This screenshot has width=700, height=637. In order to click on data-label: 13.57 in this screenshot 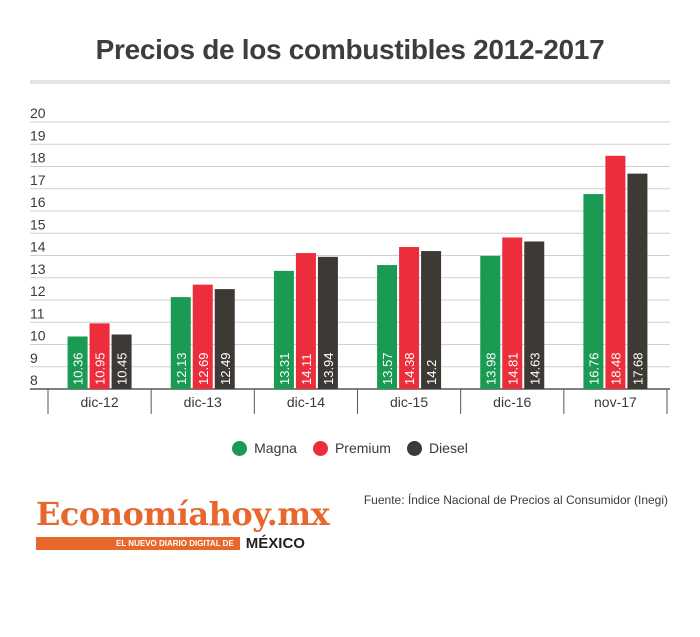, I will do `click(387, 368)`.